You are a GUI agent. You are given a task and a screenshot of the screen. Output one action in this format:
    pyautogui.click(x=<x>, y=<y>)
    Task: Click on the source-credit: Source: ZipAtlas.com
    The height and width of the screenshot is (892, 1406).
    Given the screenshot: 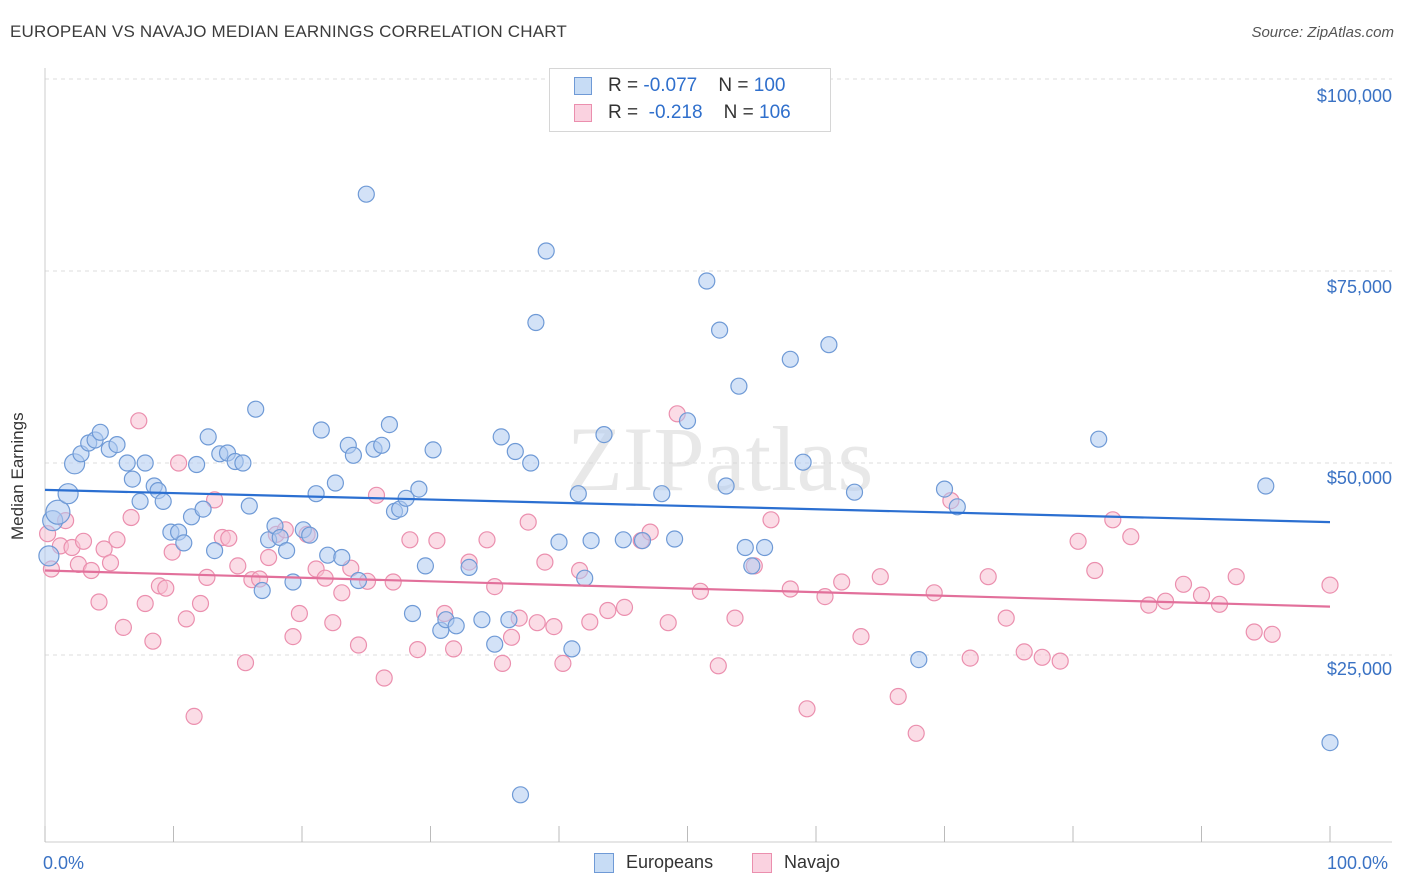 What is the action you would take?
    pyautogui.click(x=1322, y=32)
    